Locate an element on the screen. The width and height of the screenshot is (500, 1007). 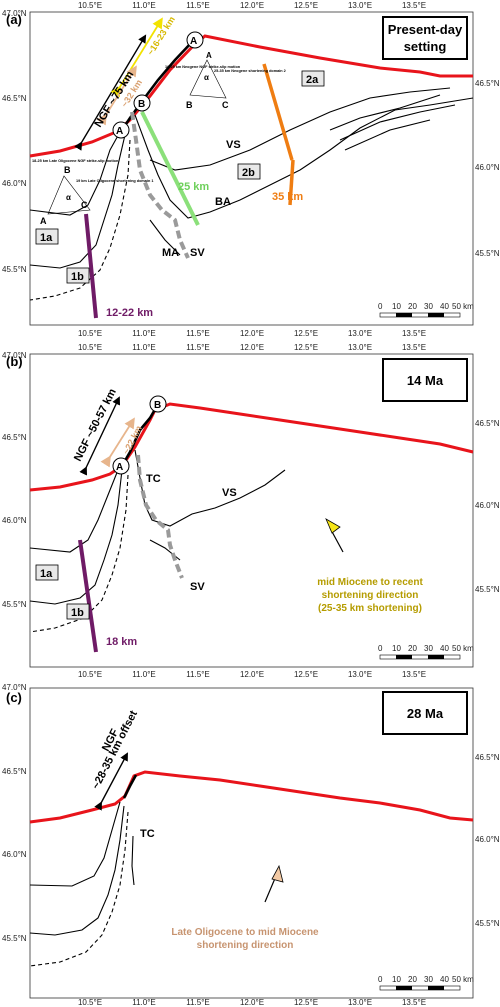
shortening-text-2: shortening direction is located at coordinates (370, 595).